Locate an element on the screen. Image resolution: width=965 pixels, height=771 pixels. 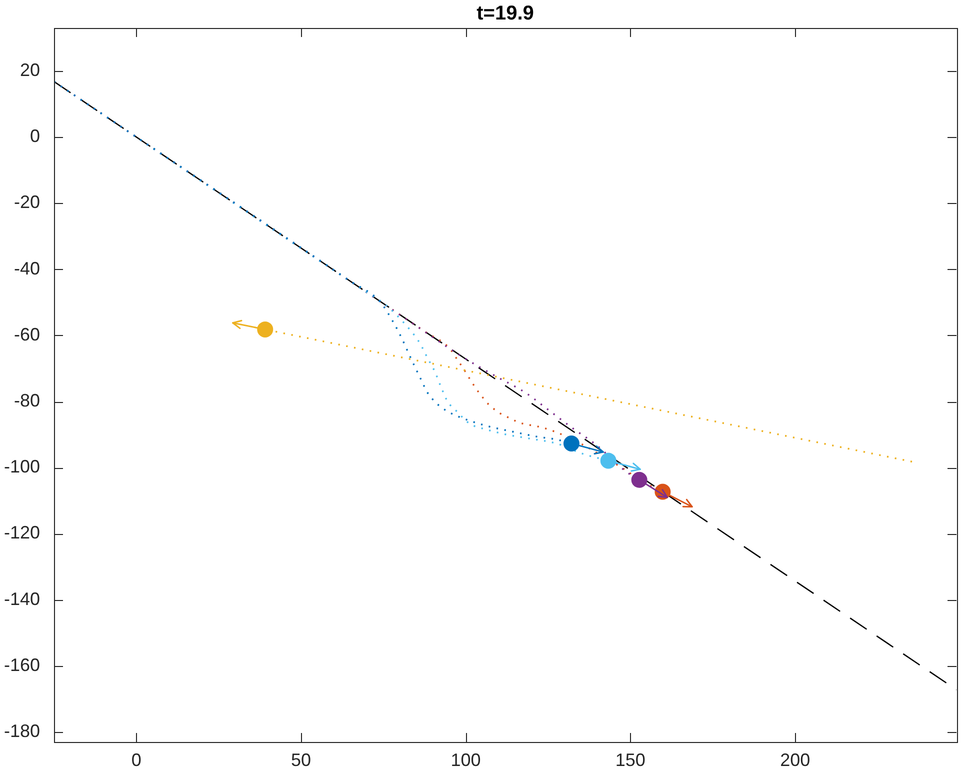
x-tick-label: 200 is located at coordinates (795, 760).